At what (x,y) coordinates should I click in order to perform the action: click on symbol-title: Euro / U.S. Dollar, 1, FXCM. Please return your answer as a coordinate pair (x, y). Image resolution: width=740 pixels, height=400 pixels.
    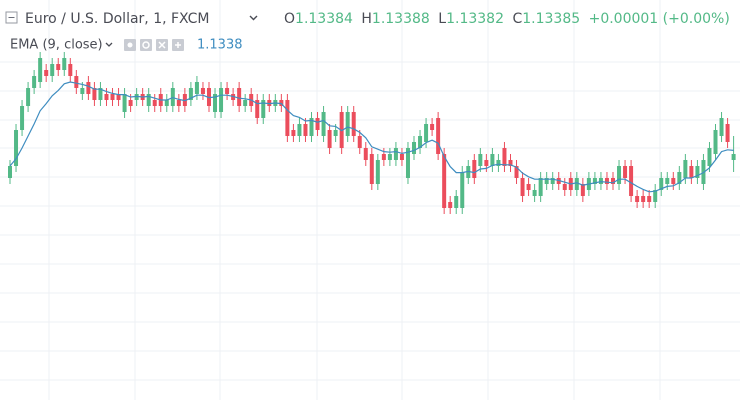
    Looking at the image, I should click on (117, 19).